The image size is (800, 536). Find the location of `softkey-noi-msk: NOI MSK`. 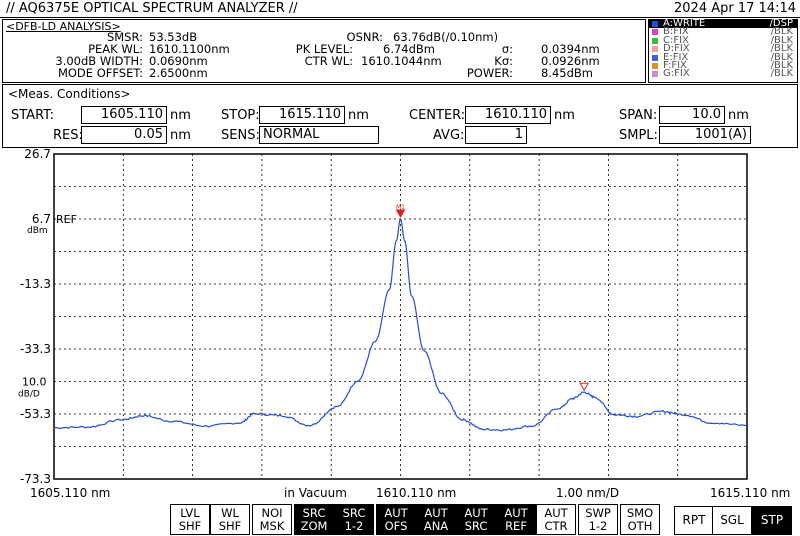

softkey-noi-msk: NOI MSK is located at coordinates (272, 519).